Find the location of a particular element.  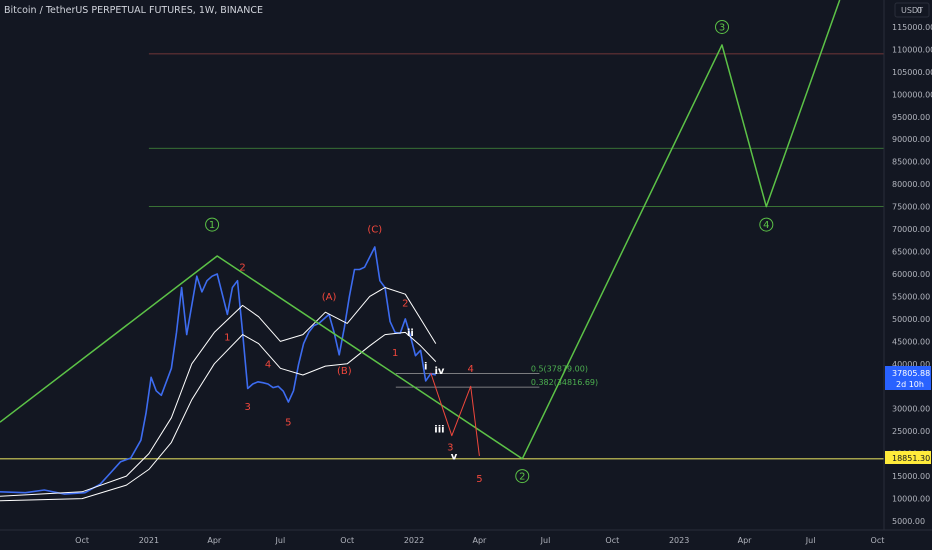

level-price-value: 18851.30 is located at coordinates (911, 458).